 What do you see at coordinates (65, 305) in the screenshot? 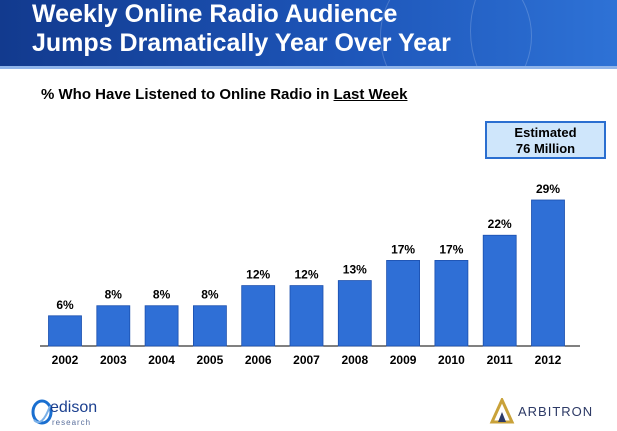
I see `data-label-2002: 6%` at bounding box center [65, 305].